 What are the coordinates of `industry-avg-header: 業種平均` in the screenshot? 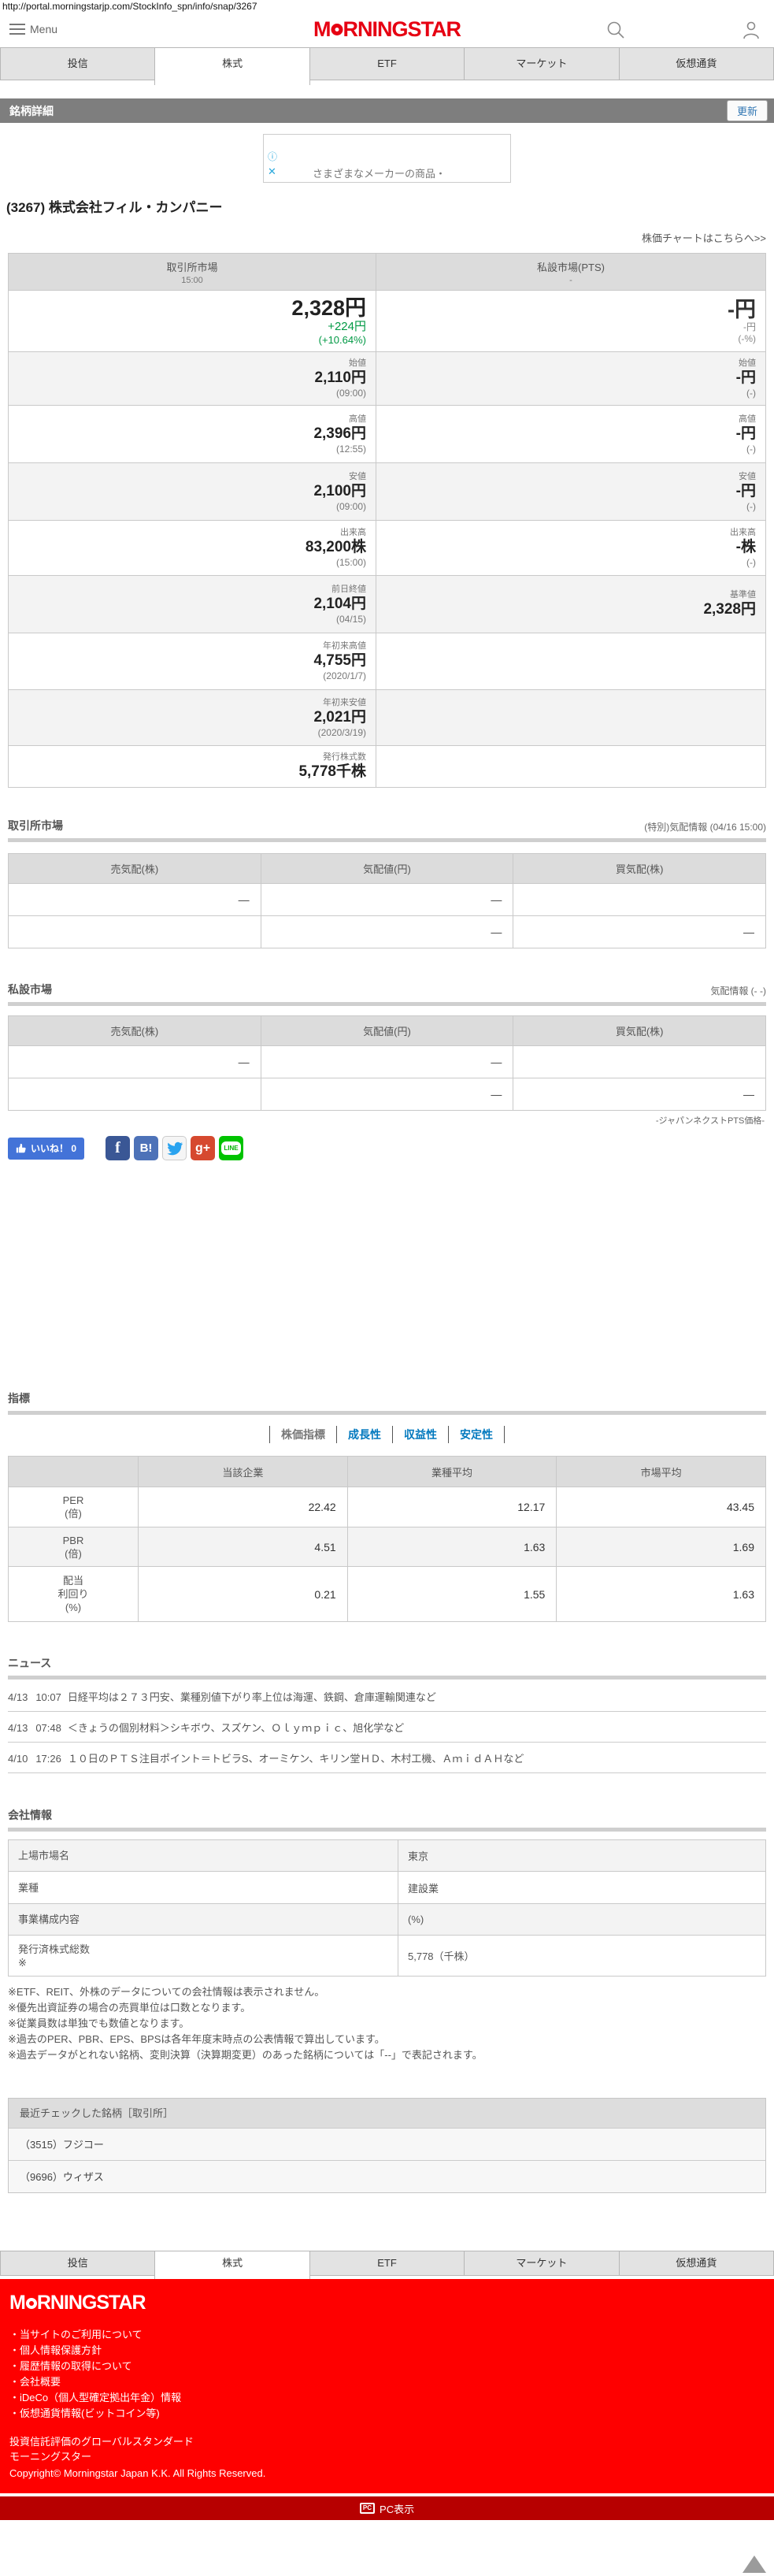 It's located at (452, 1471).